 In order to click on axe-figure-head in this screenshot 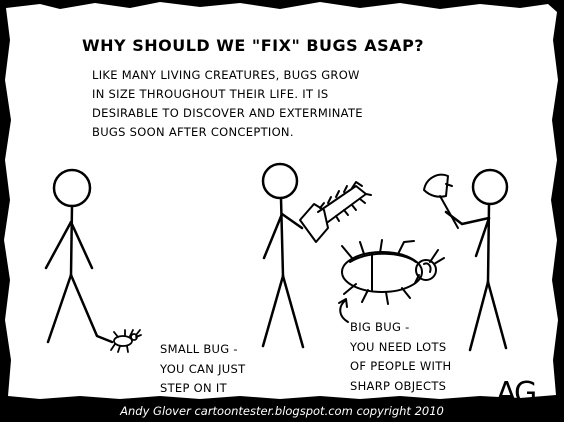, I will do `click(490, 187)`.